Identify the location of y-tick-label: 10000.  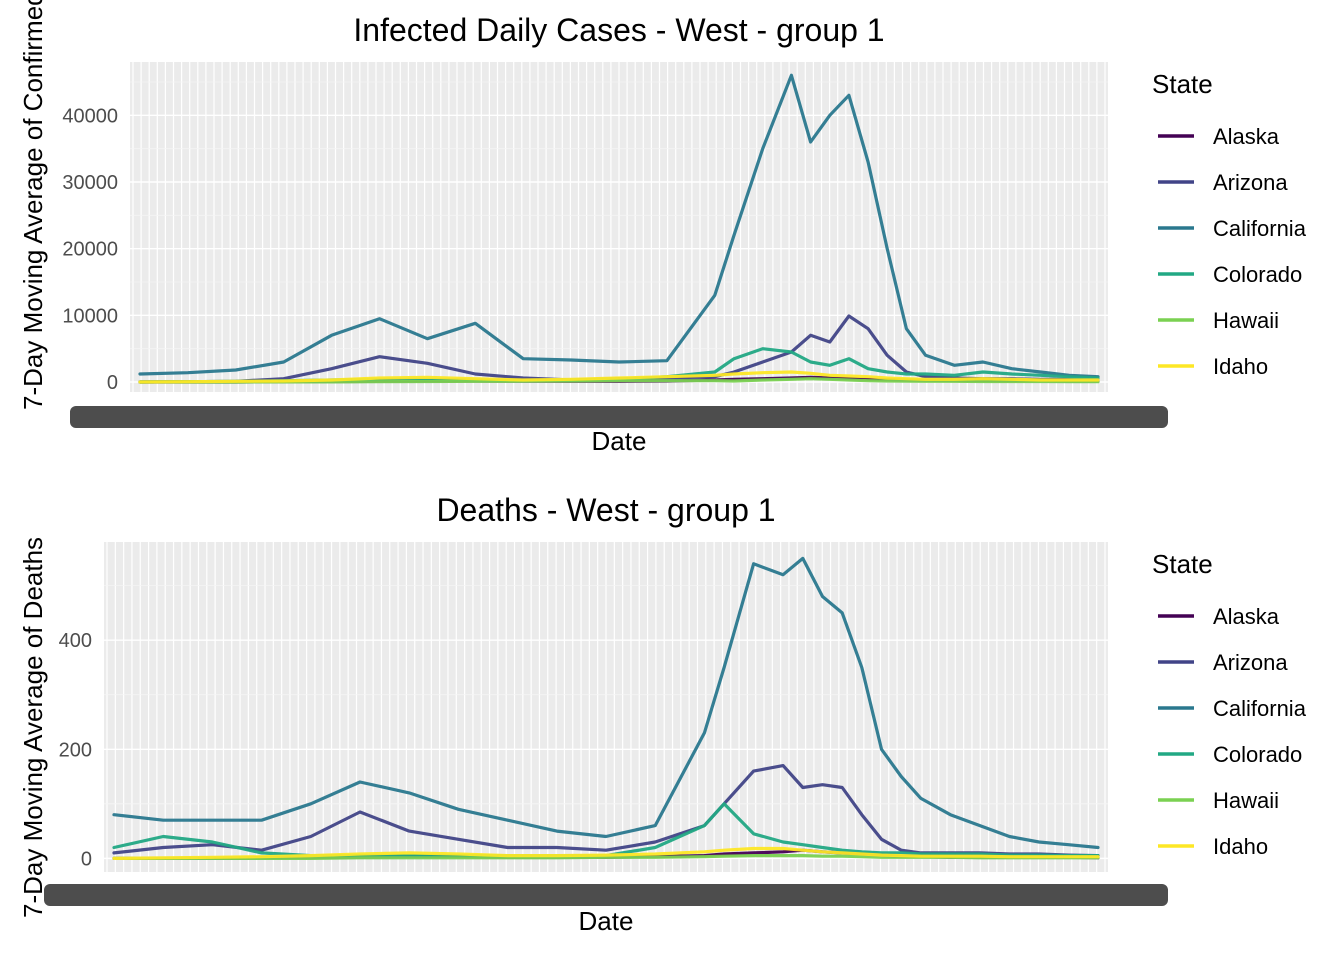
(90, 316).